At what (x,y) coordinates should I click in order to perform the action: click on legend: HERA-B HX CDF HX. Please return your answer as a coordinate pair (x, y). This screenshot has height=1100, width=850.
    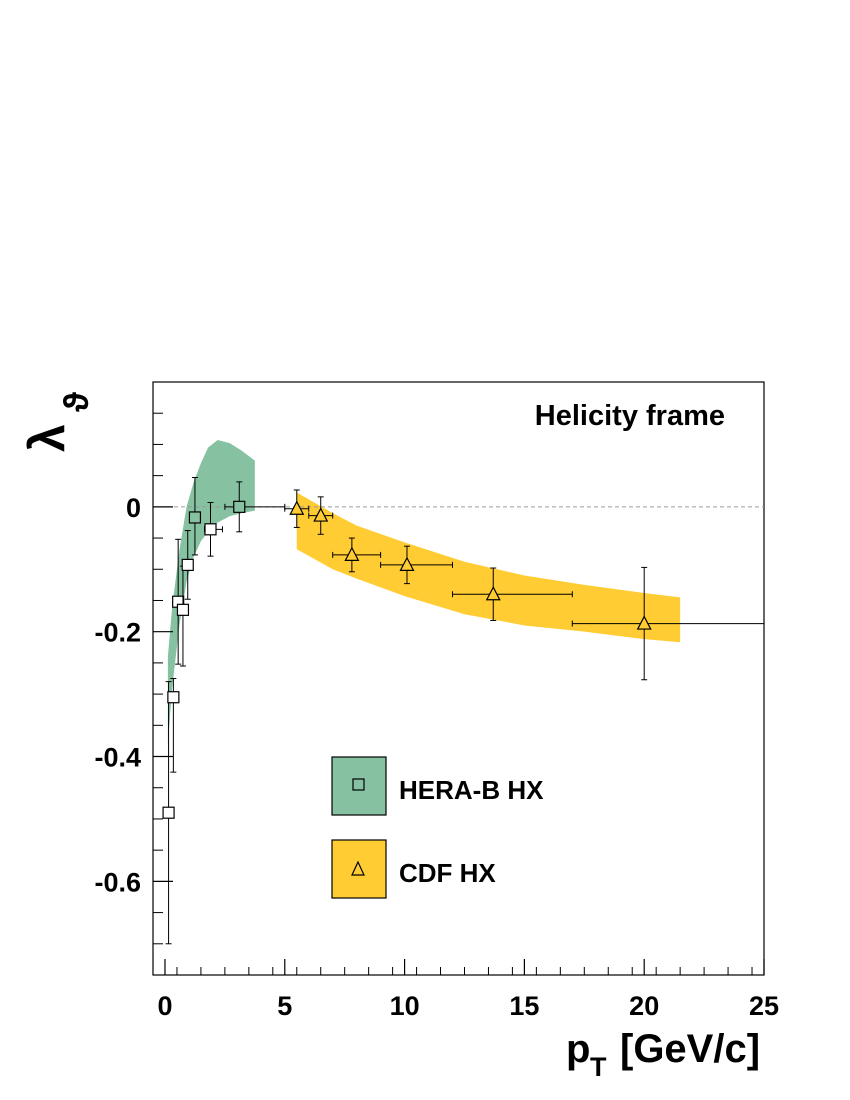
    Looking at the image, I should click on (437, 827).